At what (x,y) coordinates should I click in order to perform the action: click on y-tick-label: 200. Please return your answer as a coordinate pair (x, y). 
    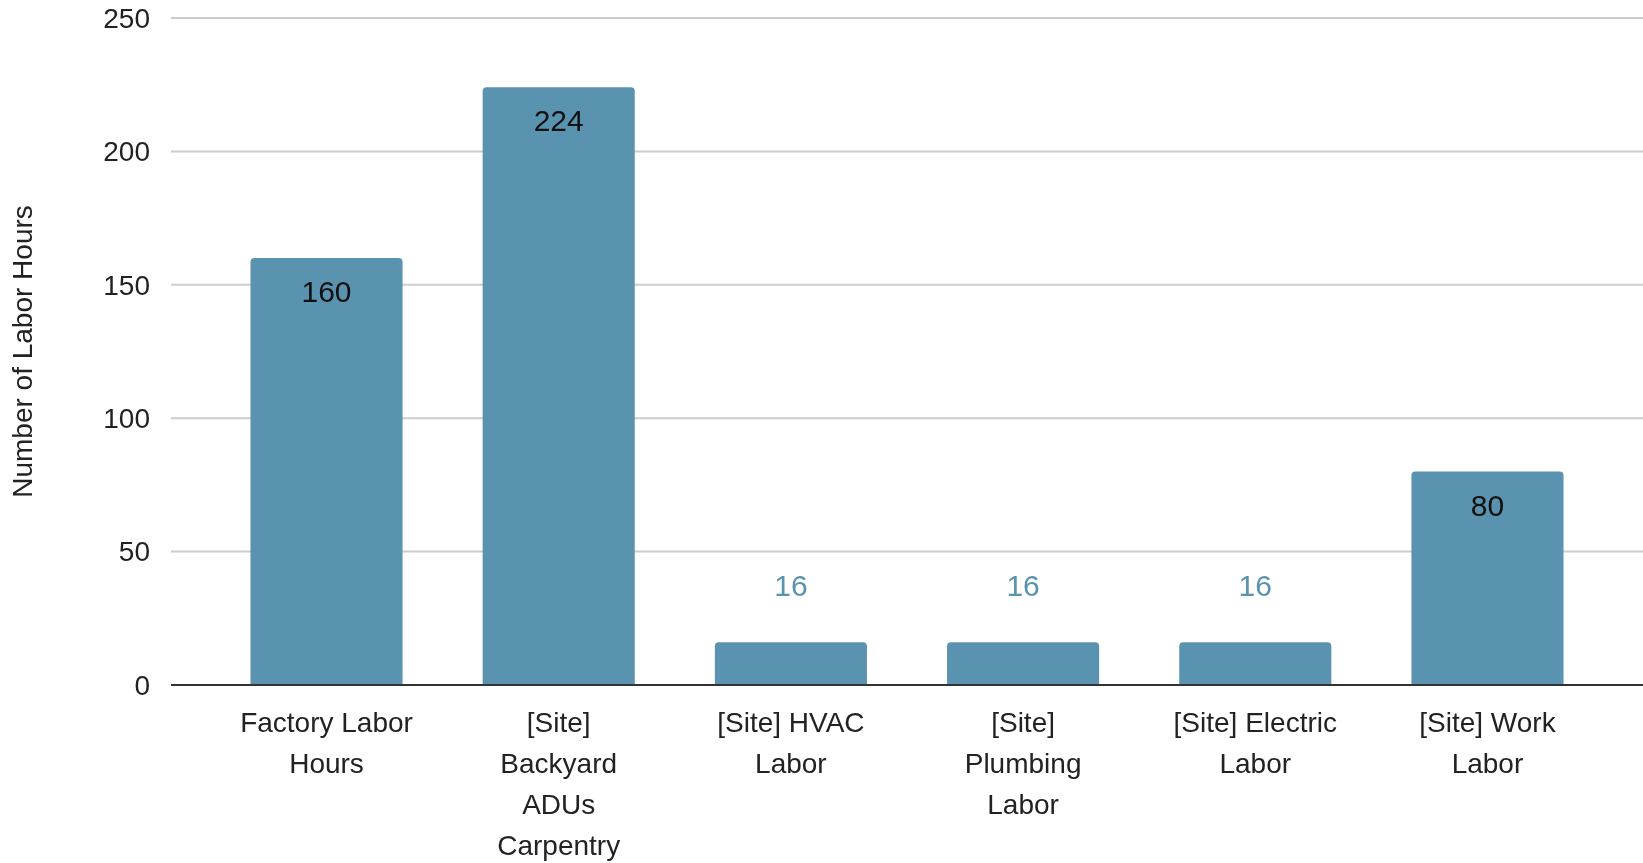
    Looking at the image, I should click on (126, 152).